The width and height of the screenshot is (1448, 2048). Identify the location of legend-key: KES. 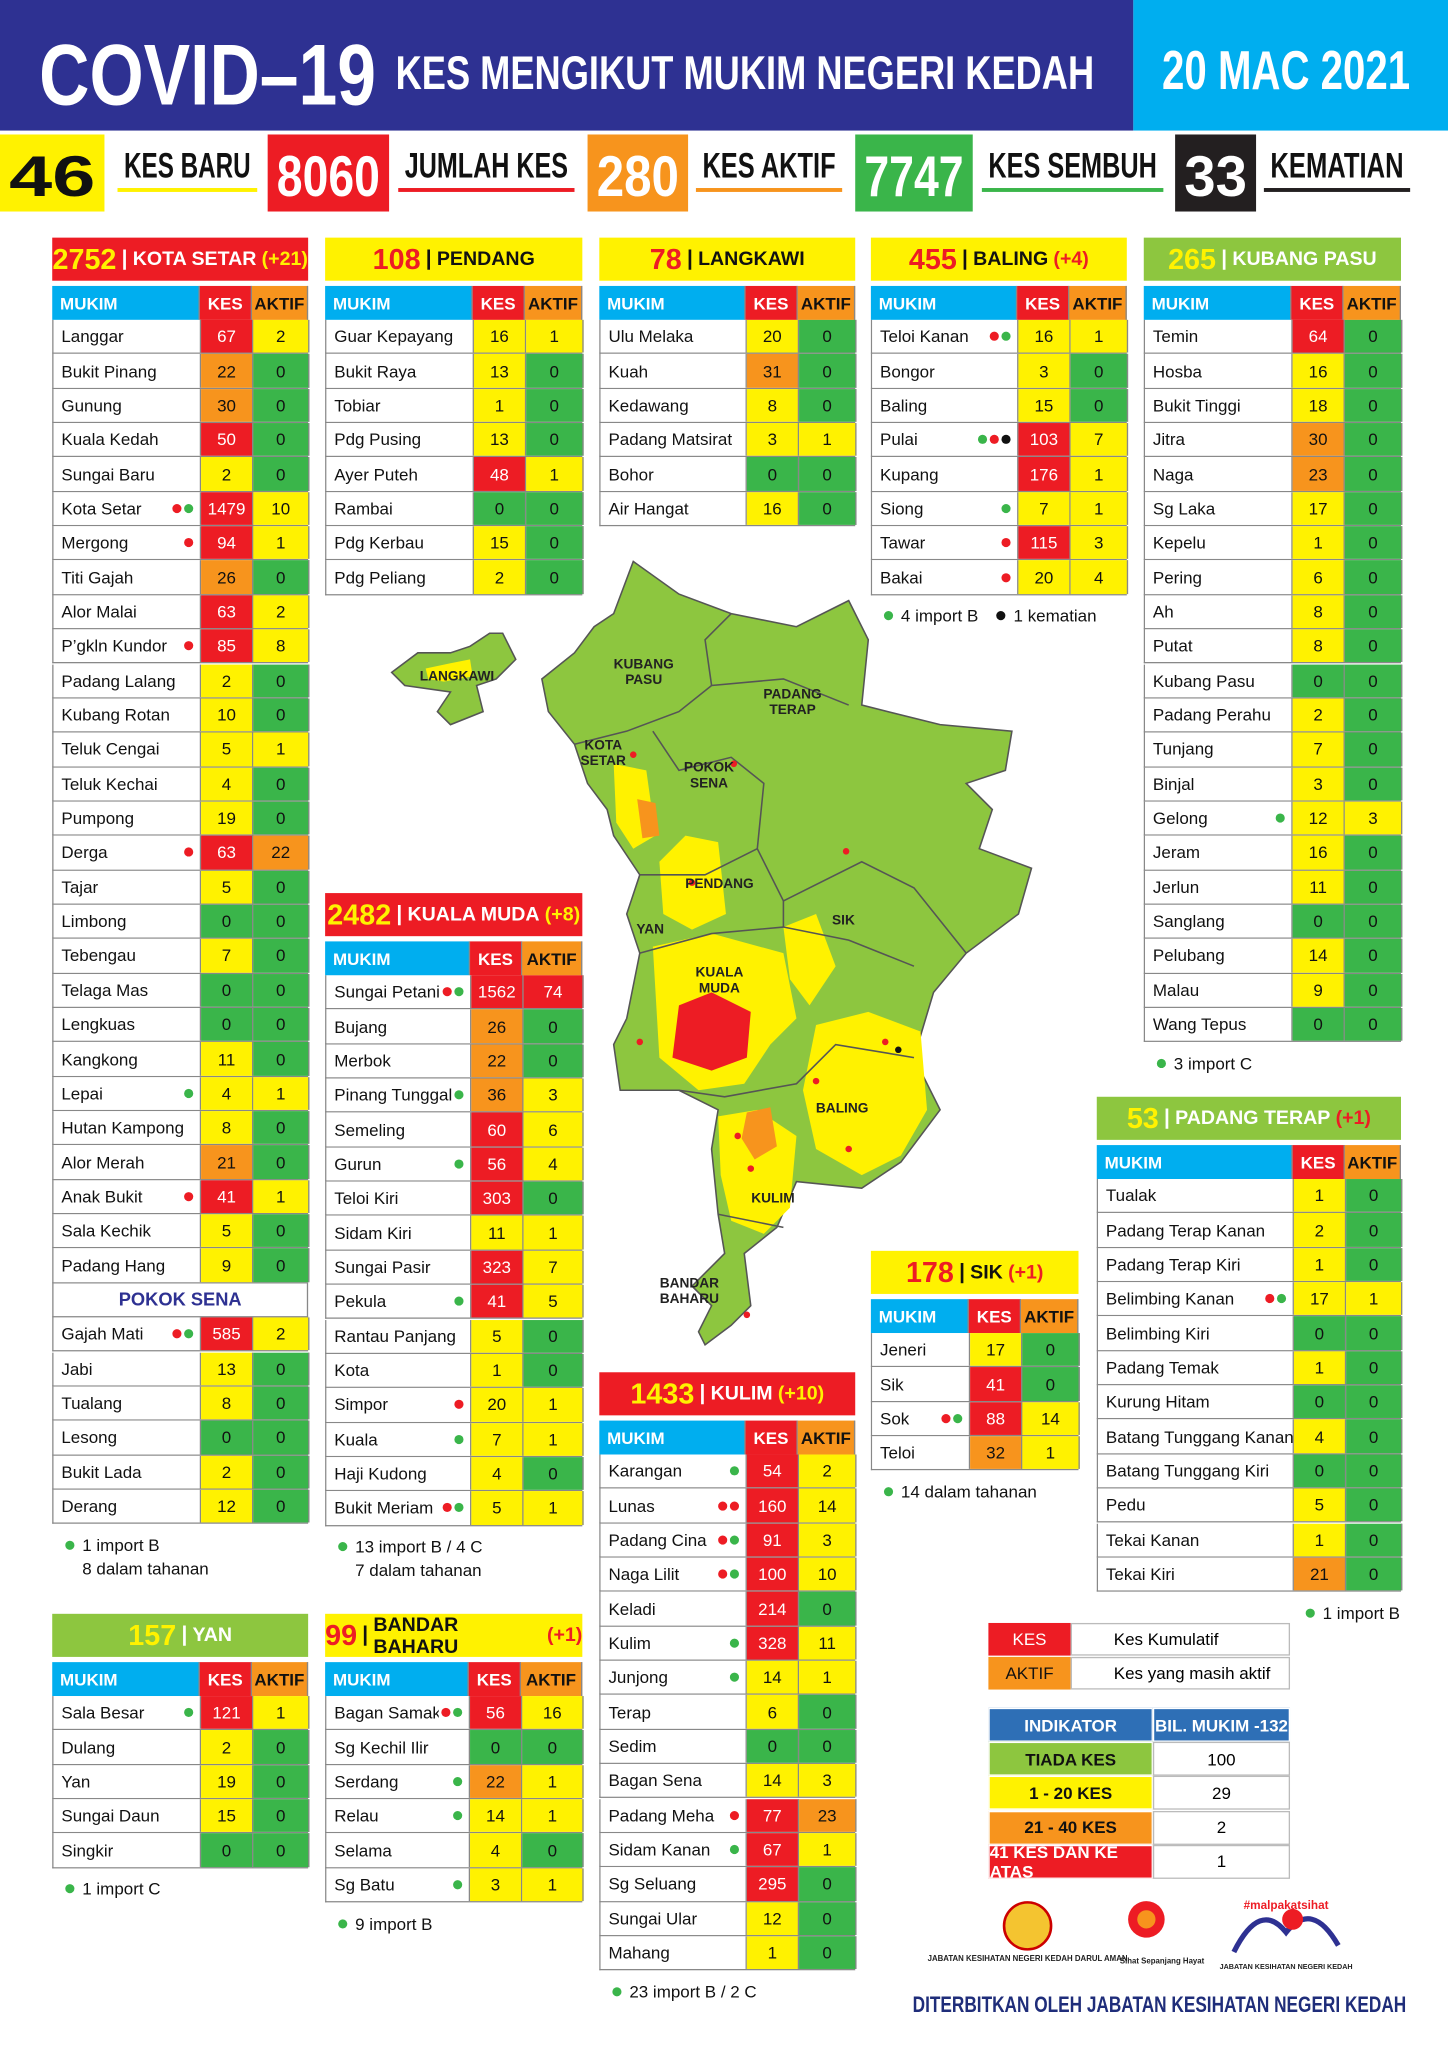
(1029, 1639).